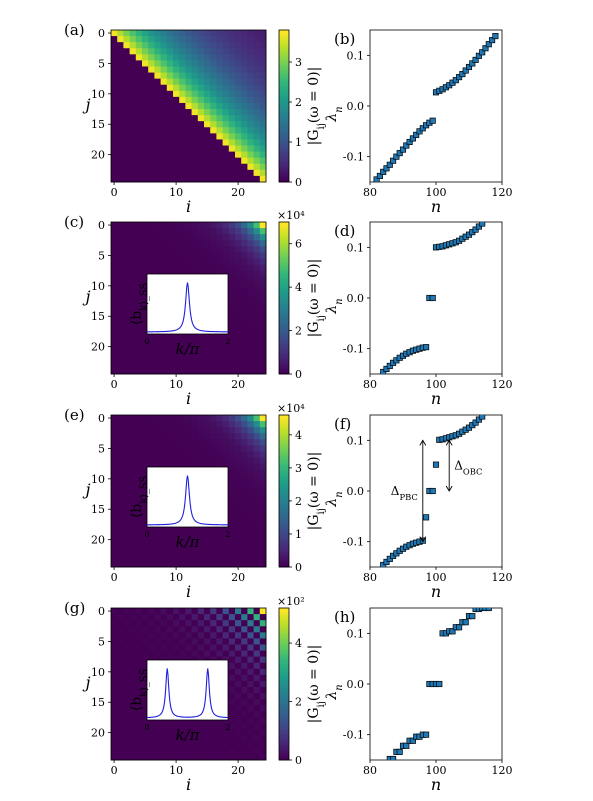 The image size is (593, 801). What do you see at coordinates (227, 534) in the screenshot?
I see `inset-x-tick-label: 2` at bounding box center [227, 534].